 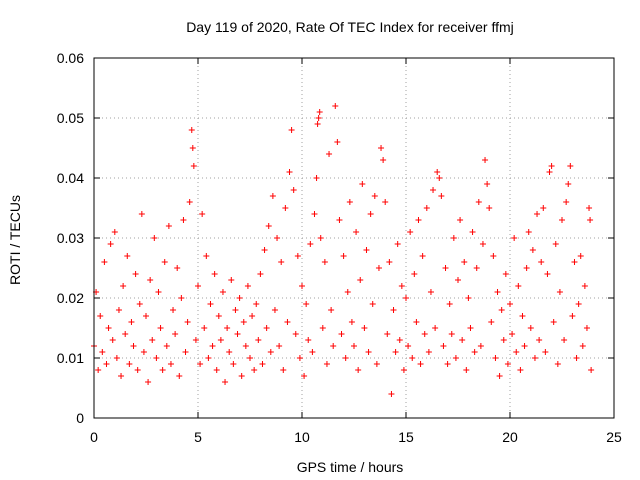 I want to click on x-tick-label: 15, so click(x=406, y=437).